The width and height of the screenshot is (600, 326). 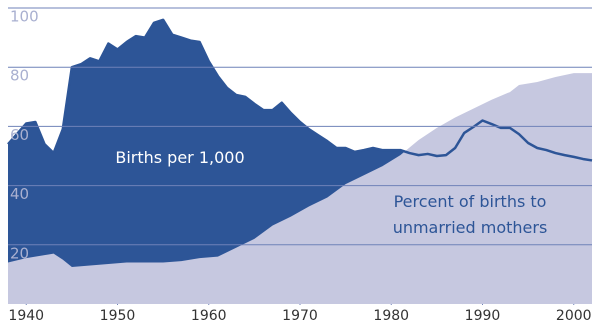 What do you see at coordinates (574, 316) in the screenshot?
I see `x-tick-label: 2000` at bounding box center [574, 316].